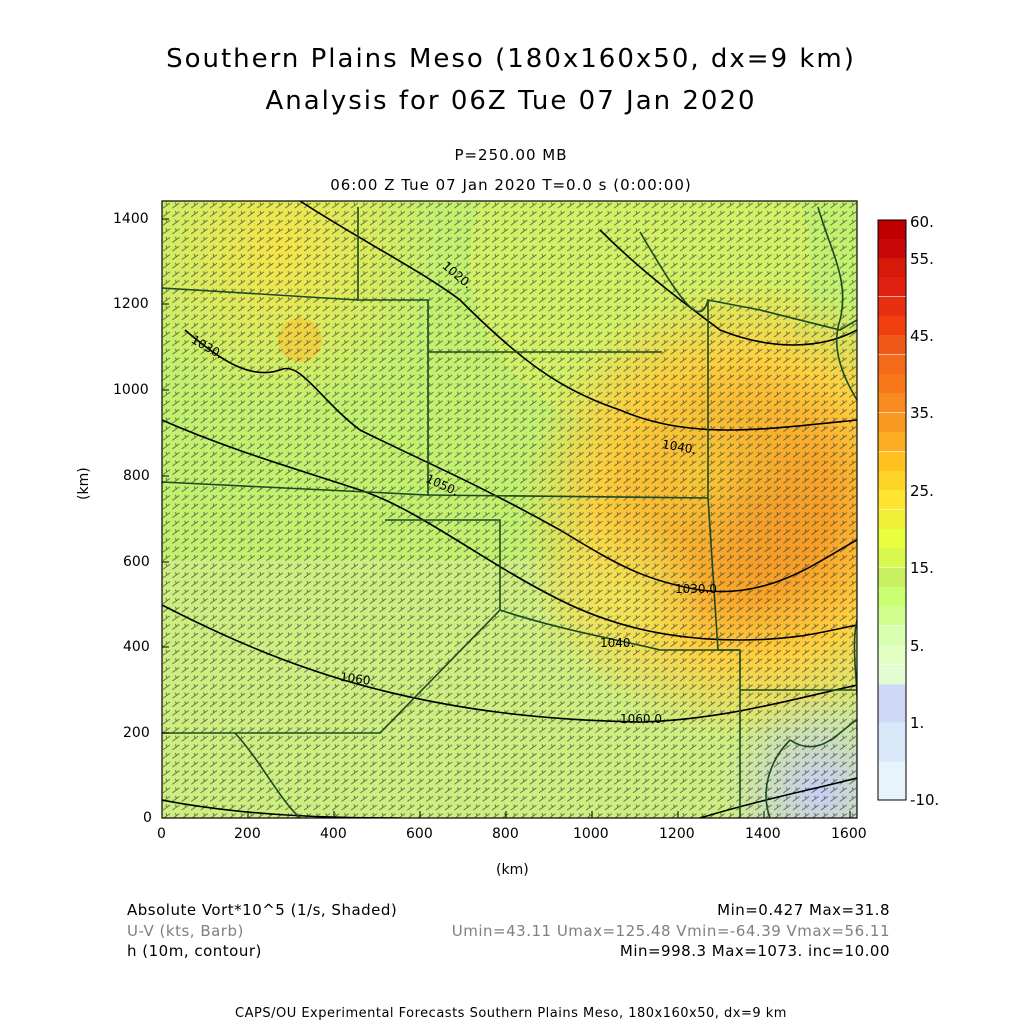 Image resolution: width=1022 pixels, height=1022 pixels. What do you see at coordinates (512, 870) in the screenshot?
I see `x-axis-label: (km)` at bounding box center [512, 870].